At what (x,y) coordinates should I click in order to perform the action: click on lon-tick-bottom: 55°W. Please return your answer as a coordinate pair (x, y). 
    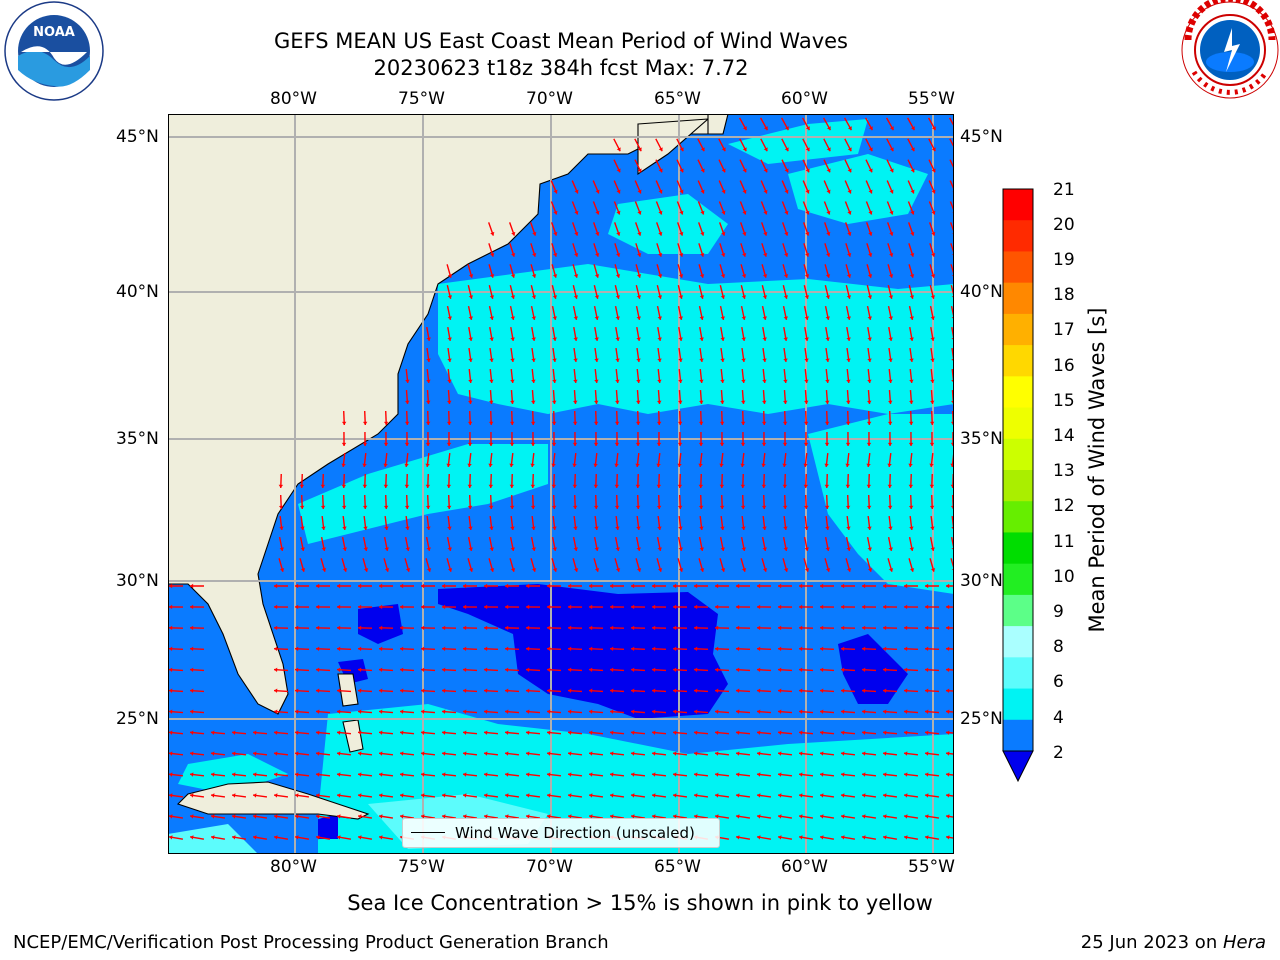
    Looking at the image, I should click on (931, 867).